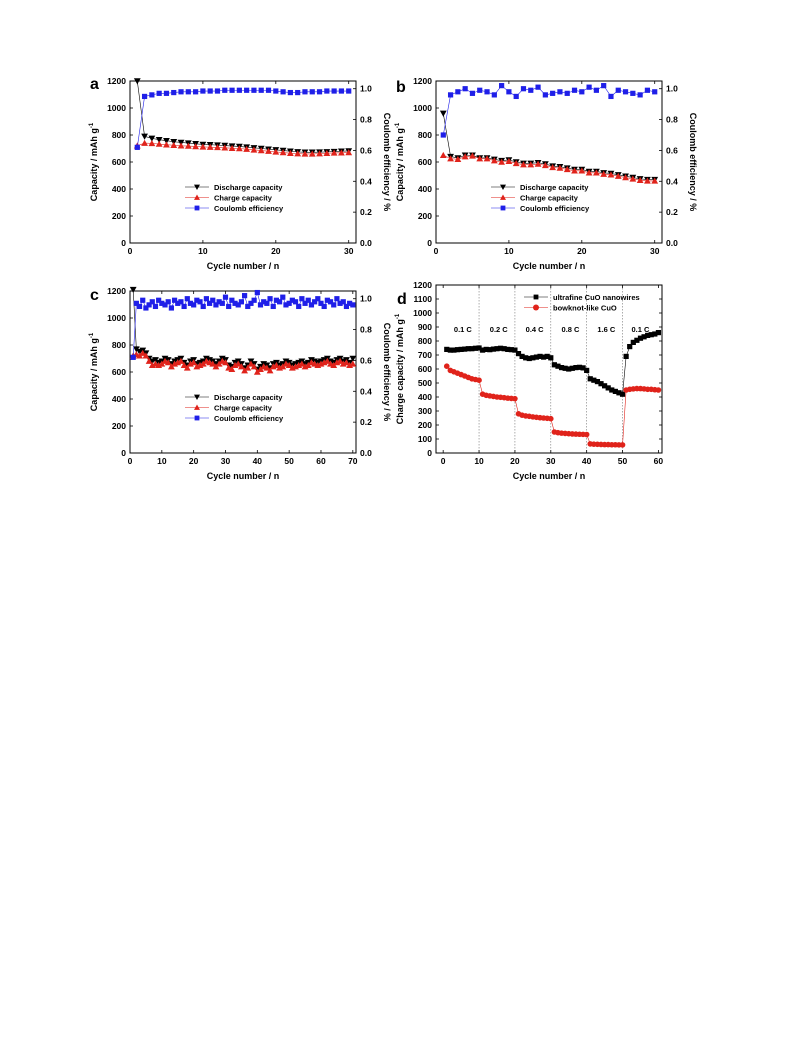 This screenshot has width=793, height=1057. I want to click on x-tick-label: 0, so click(130, 461).